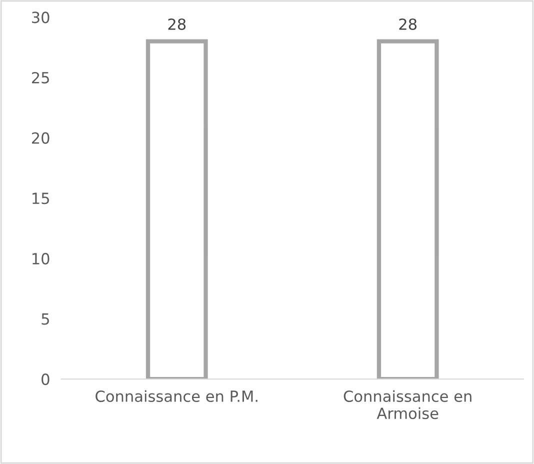  I want to click on y-tick-label: 30, so click(41, 18).